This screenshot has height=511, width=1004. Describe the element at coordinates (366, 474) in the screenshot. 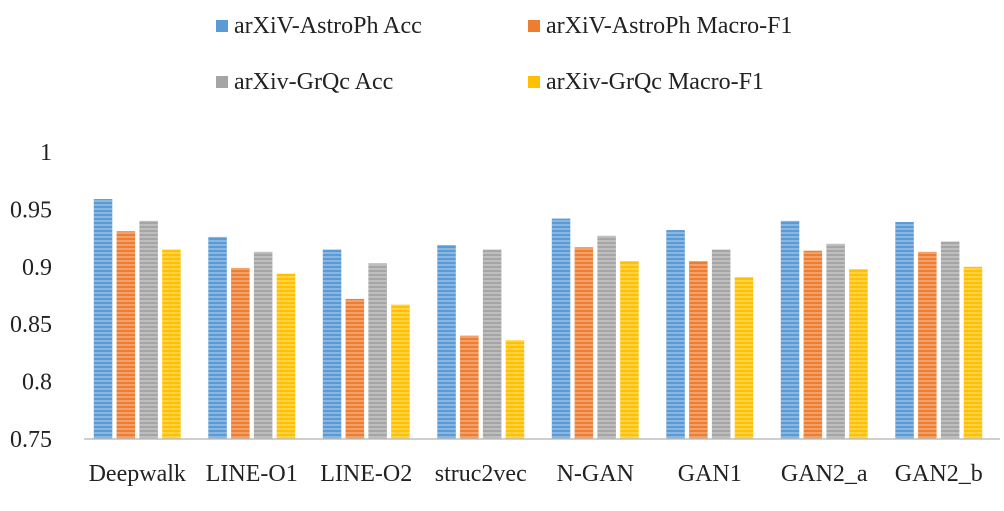

I see `x-category-label: LINE-O2` at that location.